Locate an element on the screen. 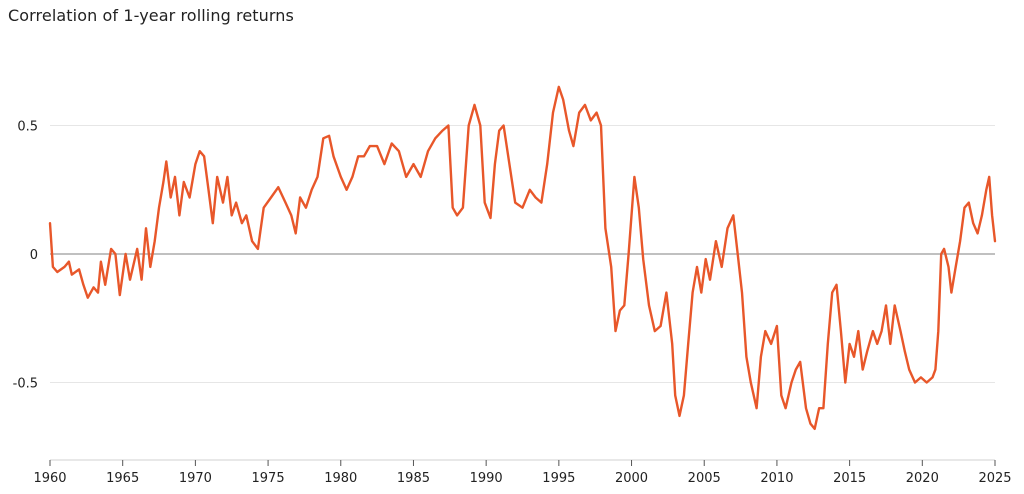 This screenshot has height=494, width=1024. x-tick-label: 2010 is located at coordinates (776, 478).